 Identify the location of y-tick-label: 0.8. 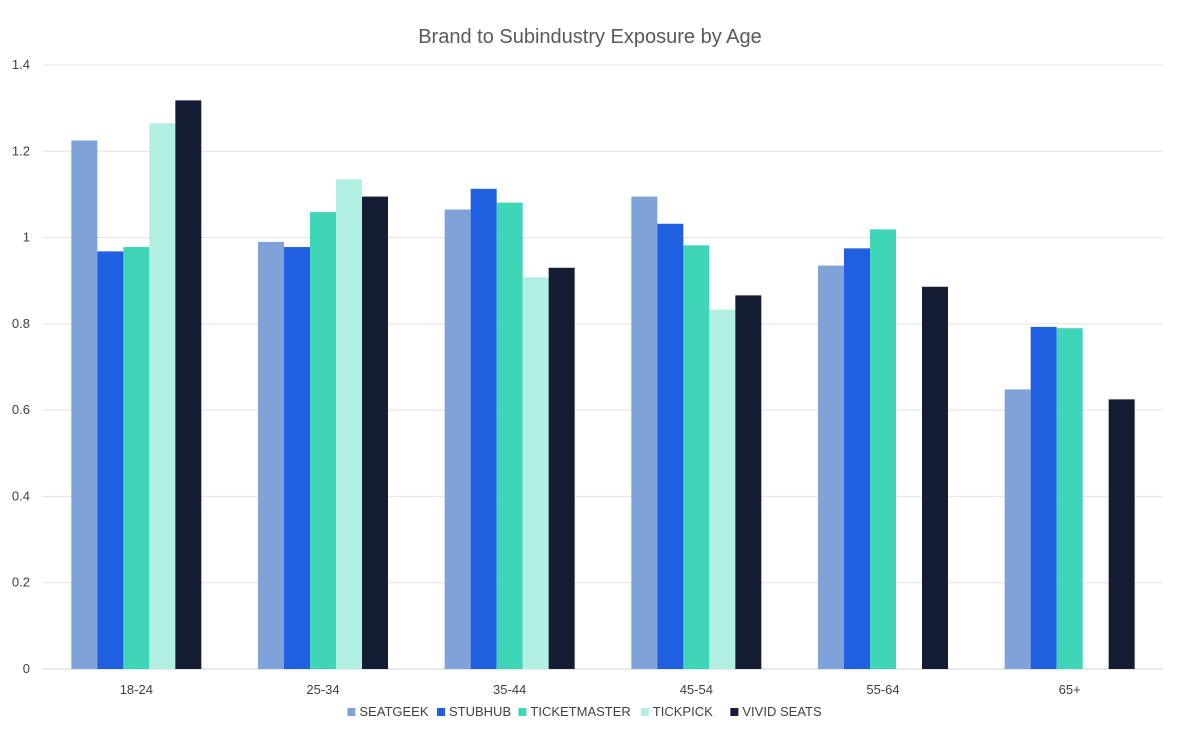
(21, 323).